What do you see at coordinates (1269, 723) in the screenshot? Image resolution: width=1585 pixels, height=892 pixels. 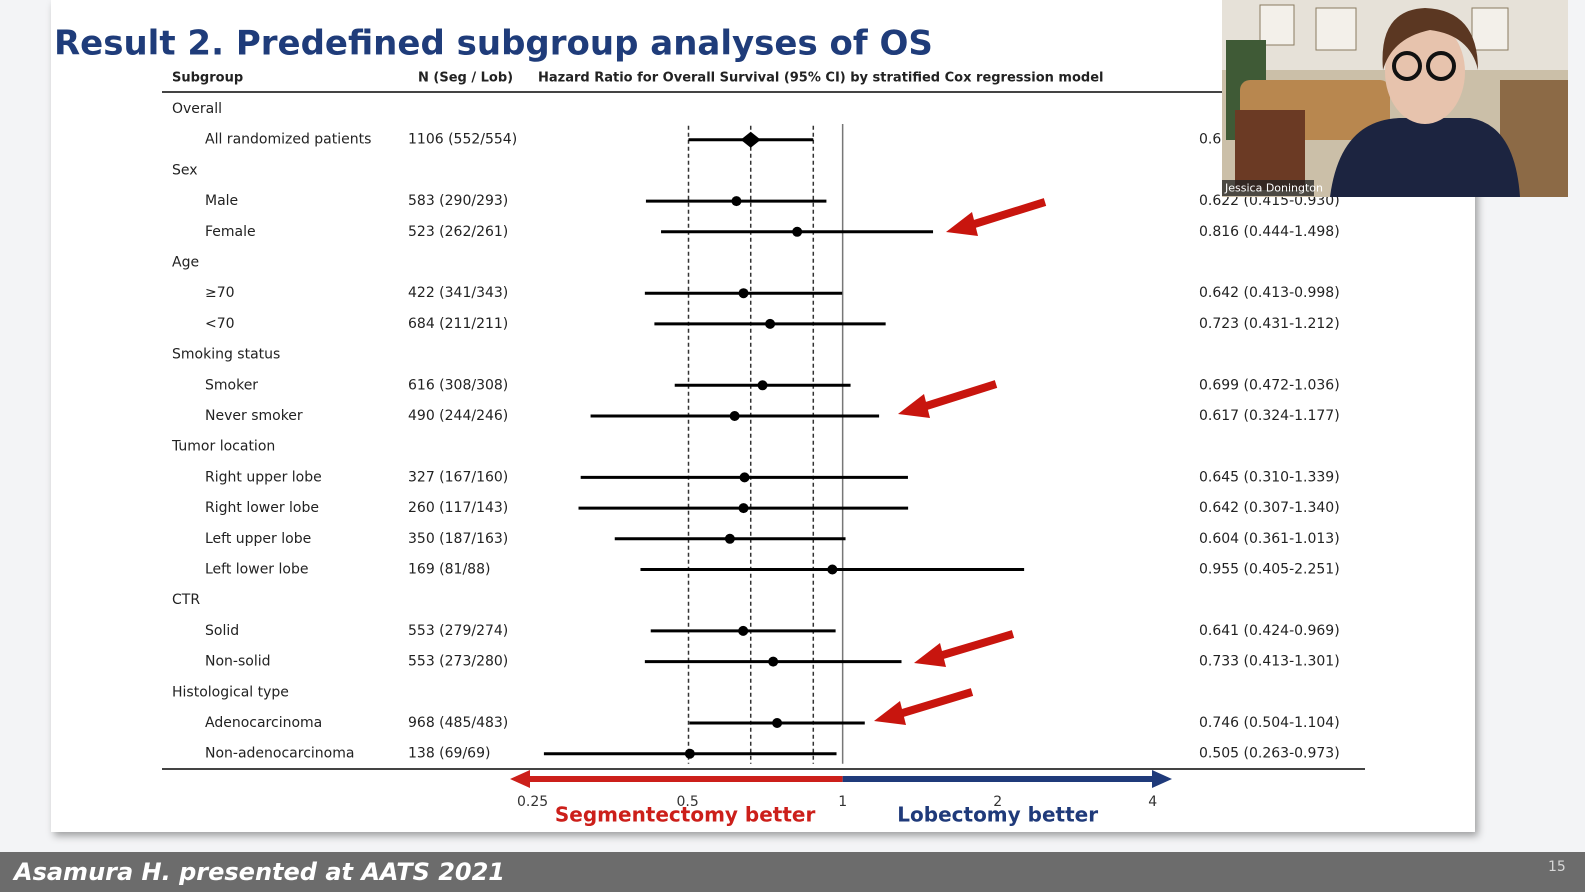 I see `hr-ci-text: 0.746 (0.504-1.104)` at bounding box center [1269, 723].